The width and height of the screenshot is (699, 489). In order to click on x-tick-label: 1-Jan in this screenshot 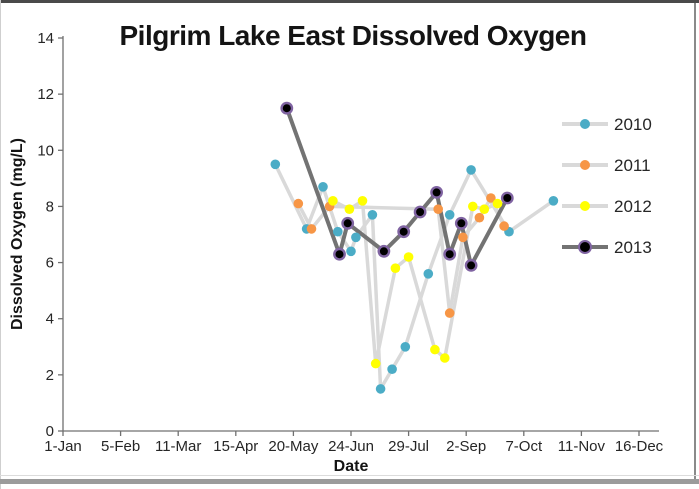, I will do `click(63, 446)`.